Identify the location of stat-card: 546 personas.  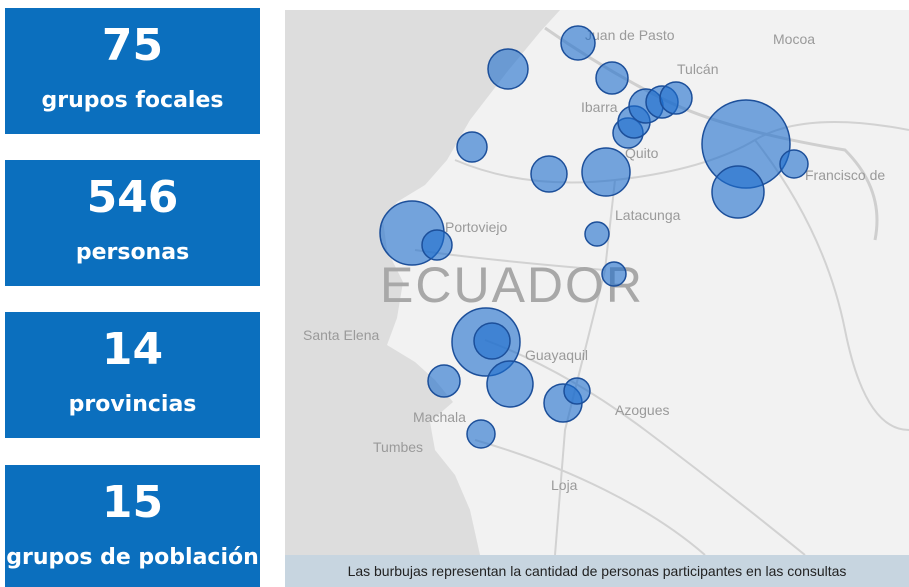
(132, 223).